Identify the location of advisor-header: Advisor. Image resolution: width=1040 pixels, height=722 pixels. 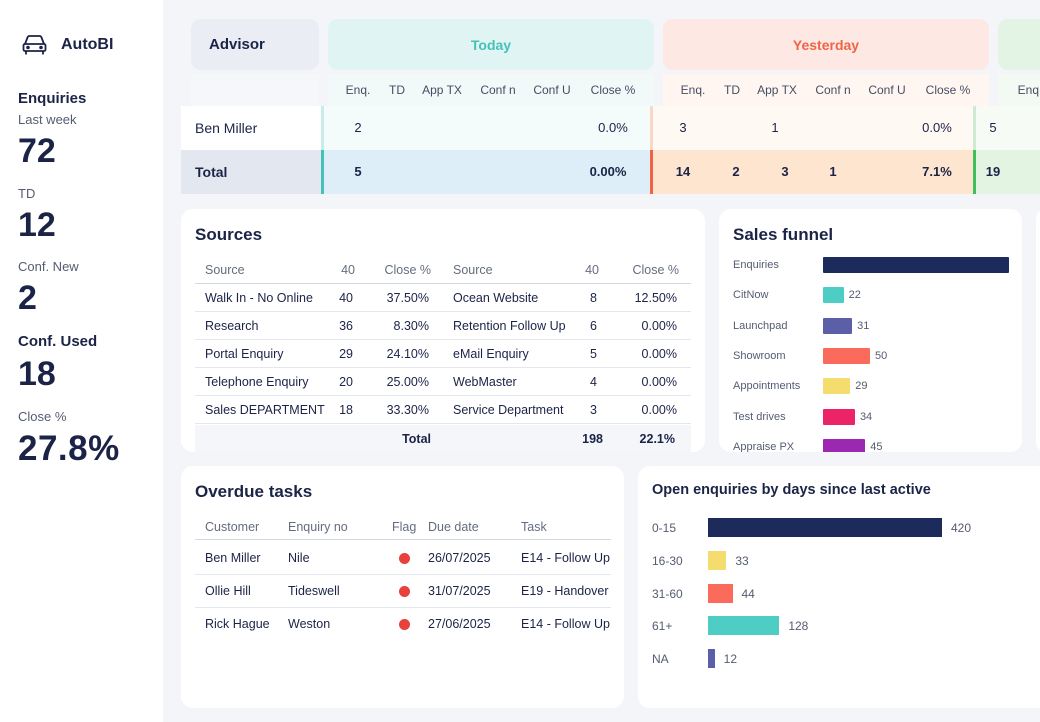
(255, 44).